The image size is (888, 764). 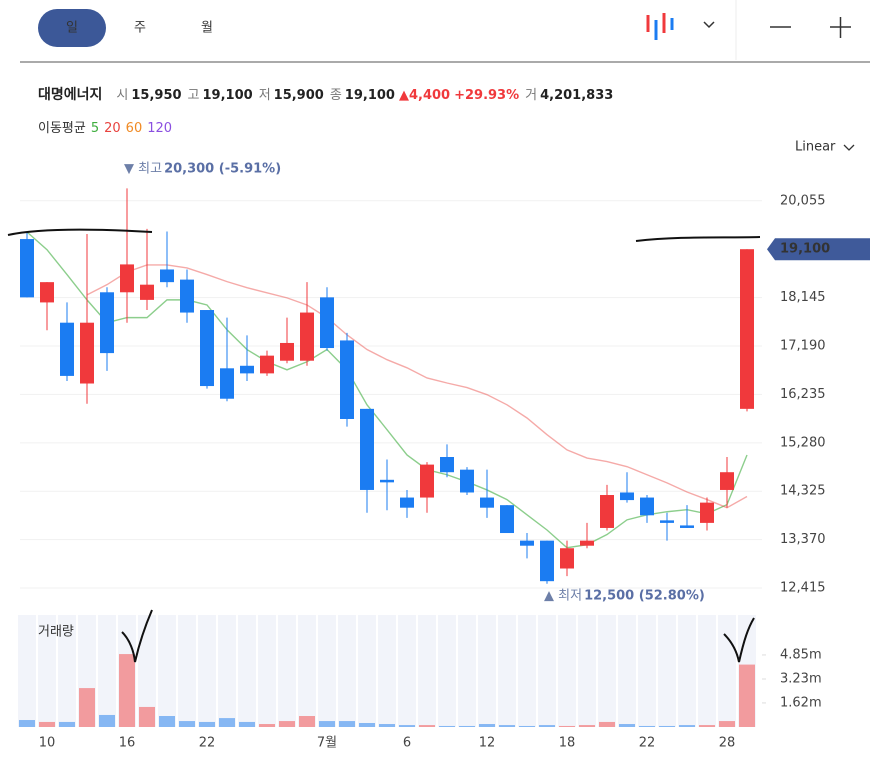 What do you see at coordinates (803, 297) in the screenshot?
I see `y-tick-label: 18,145` at bounding box center [803, 297].